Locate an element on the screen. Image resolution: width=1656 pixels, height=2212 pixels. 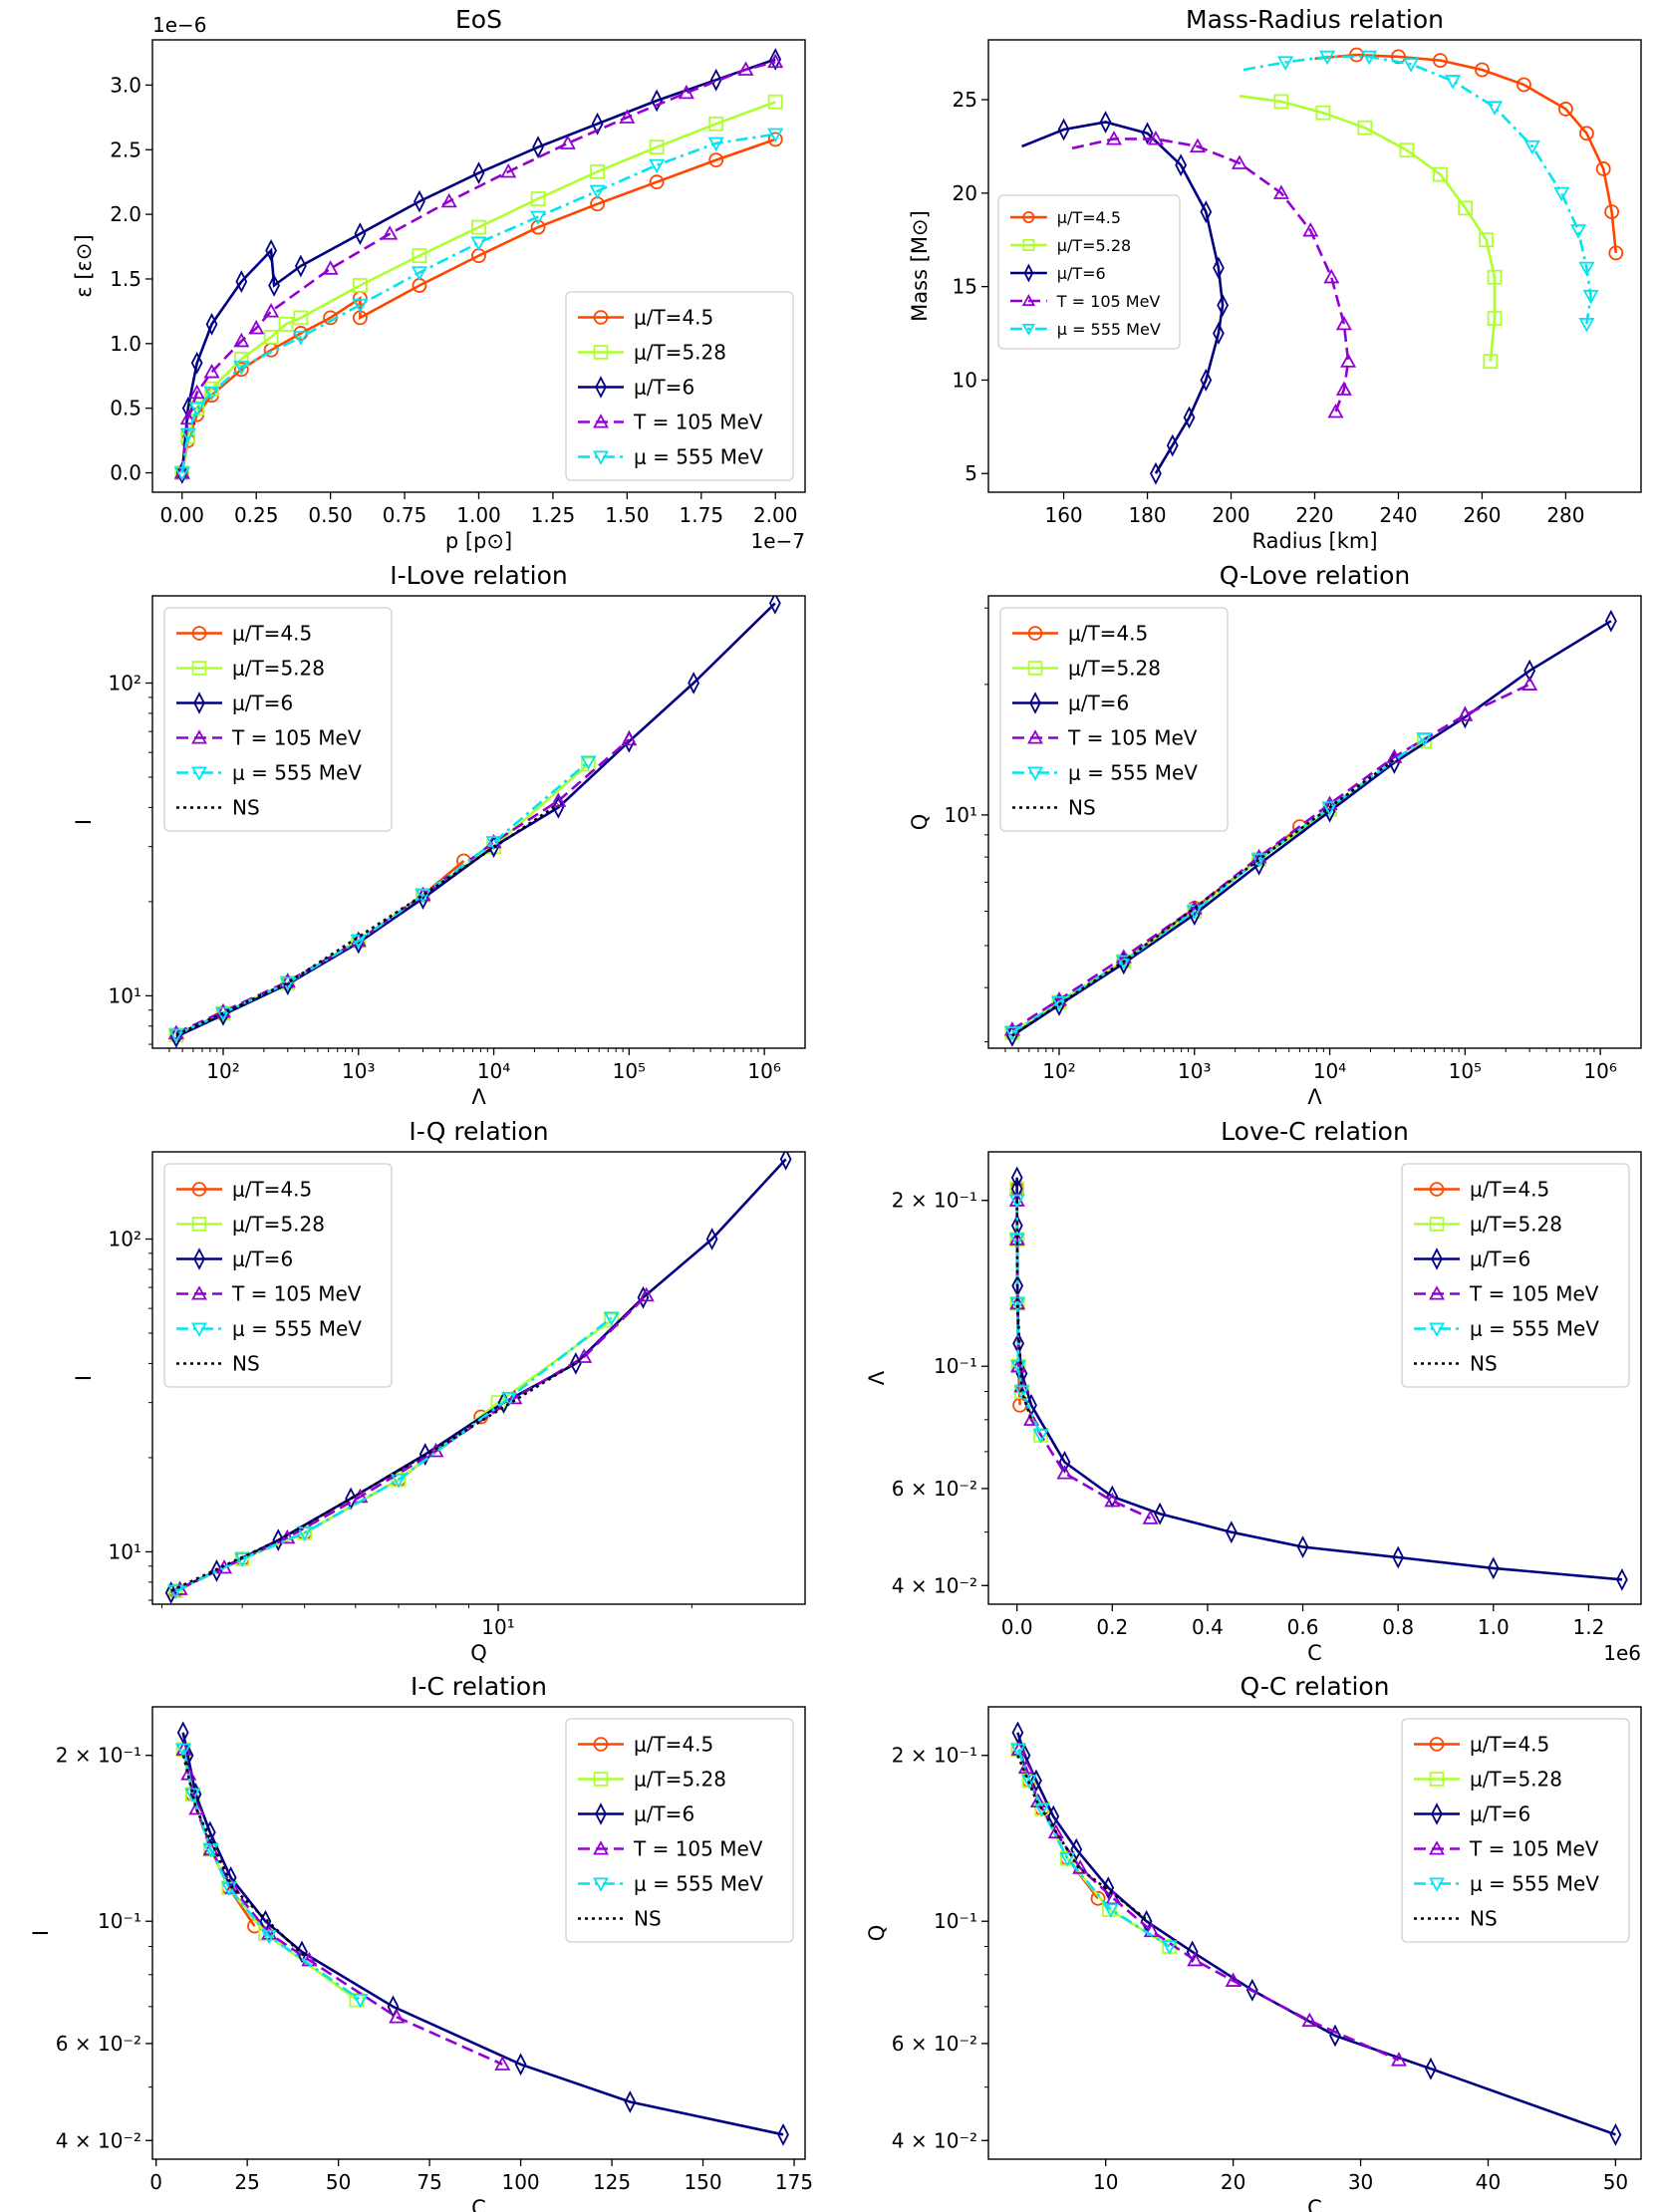
x-tick-label: 50 is located at coordinates (338, 2182).